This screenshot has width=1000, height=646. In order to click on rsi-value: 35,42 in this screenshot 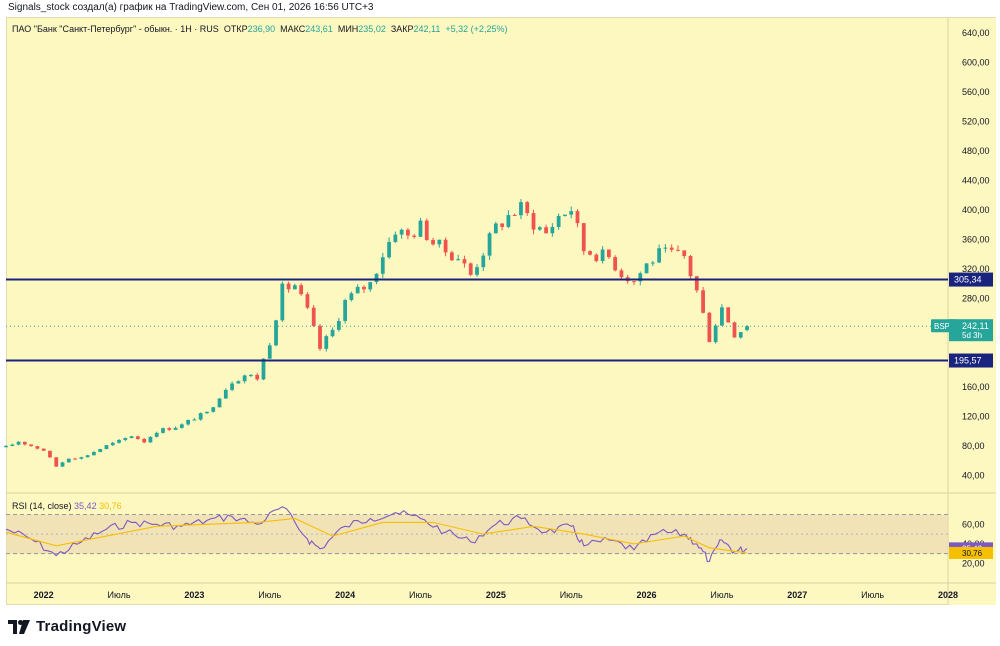, I will do `click(85, 506)`.